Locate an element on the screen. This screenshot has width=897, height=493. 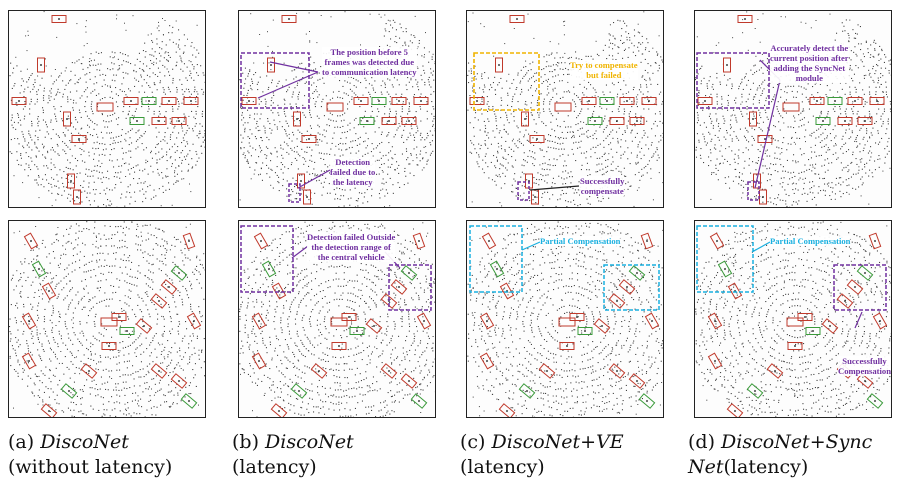
vehicle-box is located at coordinates (307, 197).